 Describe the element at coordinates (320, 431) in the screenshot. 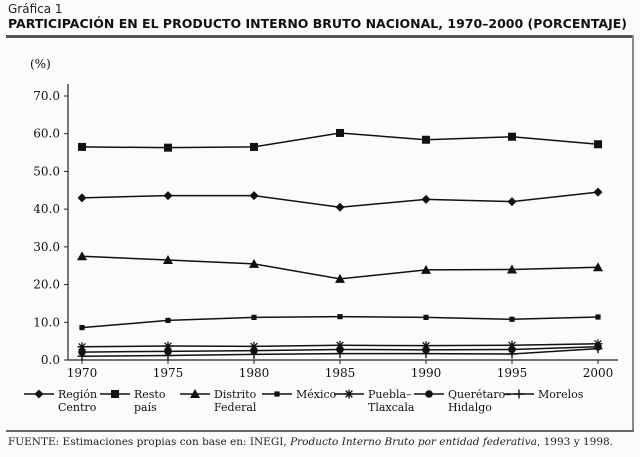

I see `frame-bottom-rule` at that location.